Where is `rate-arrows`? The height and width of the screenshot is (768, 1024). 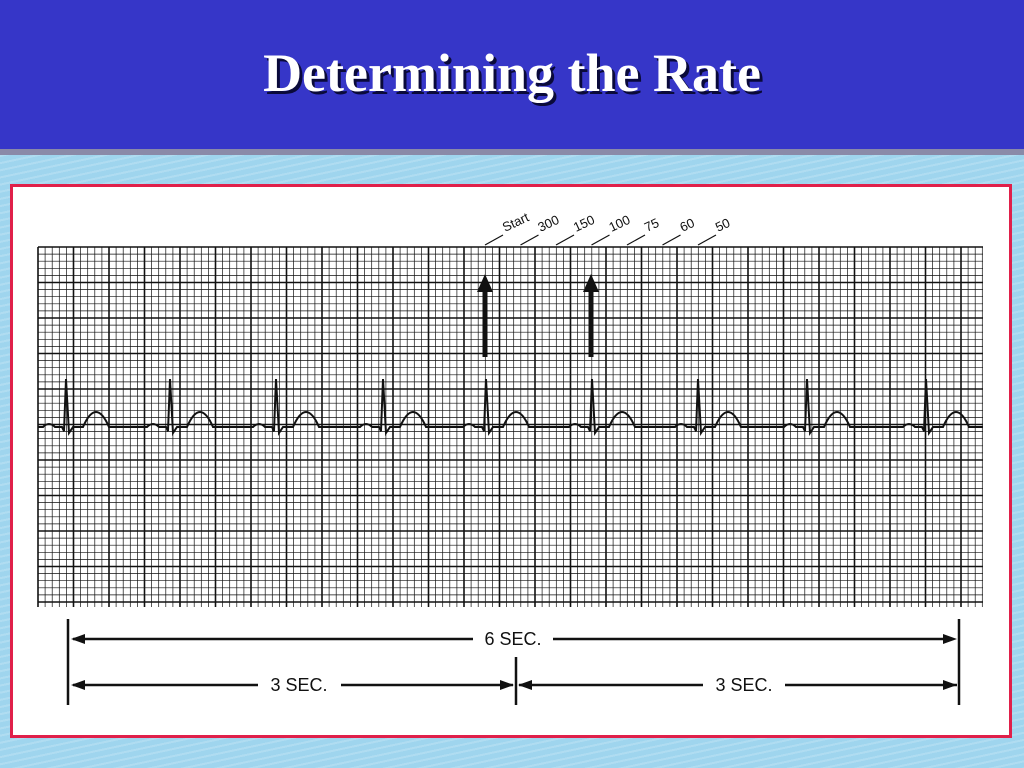 rate-arrows is located at coordinates (538, 315).